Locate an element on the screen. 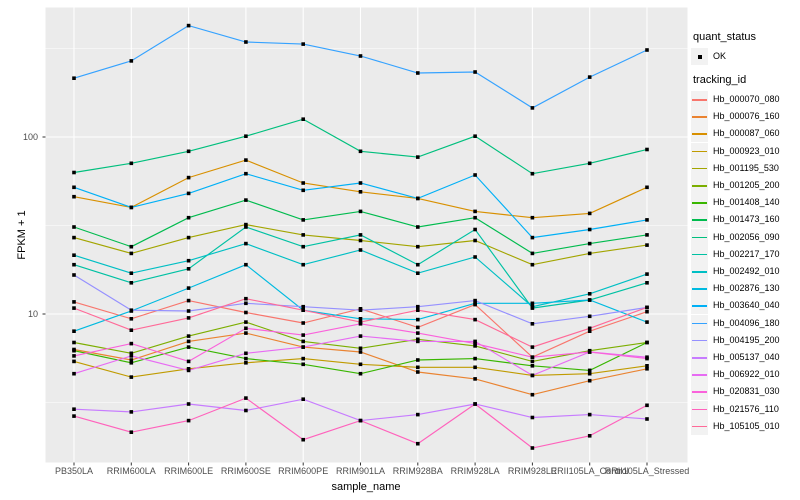 The width and height of the screenshot is (800, 500). x-tick-label: RRIM600SE is located at coordinates (245, 471).